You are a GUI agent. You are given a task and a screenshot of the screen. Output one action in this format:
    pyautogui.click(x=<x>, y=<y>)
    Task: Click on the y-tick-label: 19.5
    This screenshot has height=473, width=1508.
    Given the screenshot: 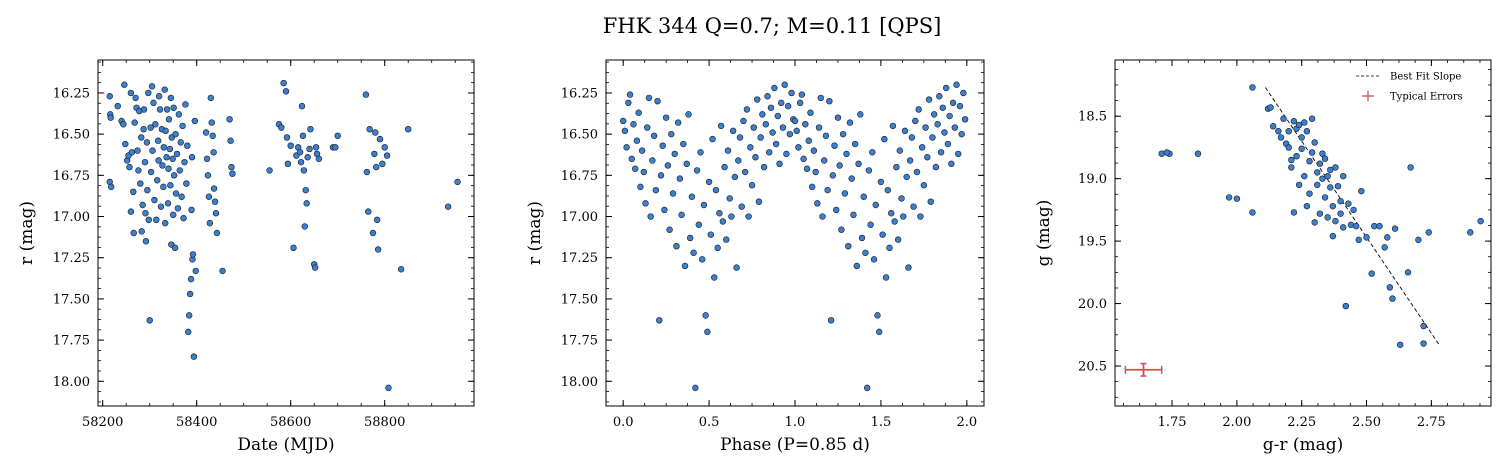 What is the action you would take?
    pyautogui.click(x=1092, y=242)
    